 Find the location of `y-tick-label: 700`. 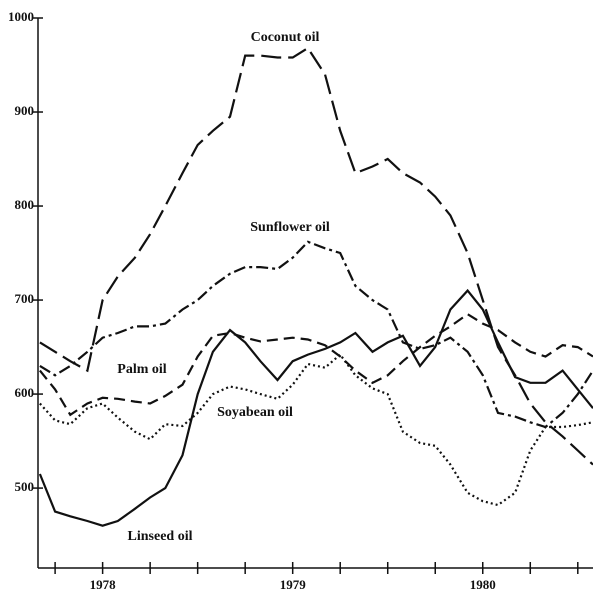

y-tick-label: 700 is located at coordinates (25, 298).